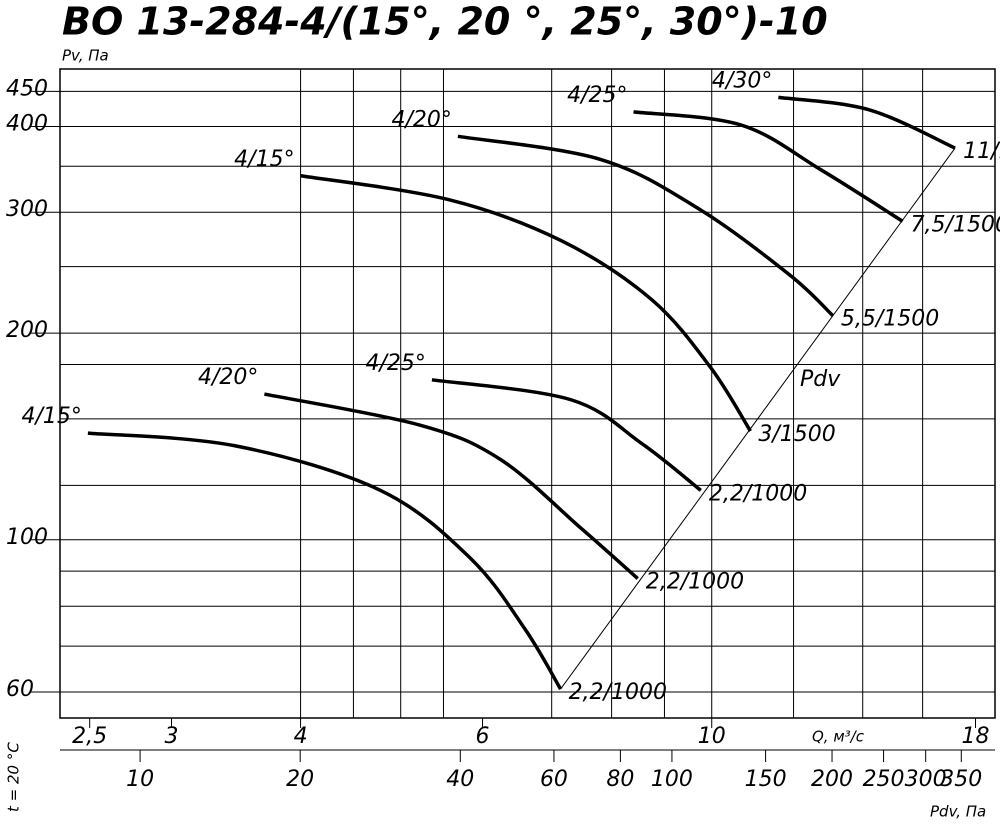 This screenshot has height=824, width=1000. Describe the element at coordinates (20, 689) in the screenshot. I see `y-tick-label: 60` at that location.